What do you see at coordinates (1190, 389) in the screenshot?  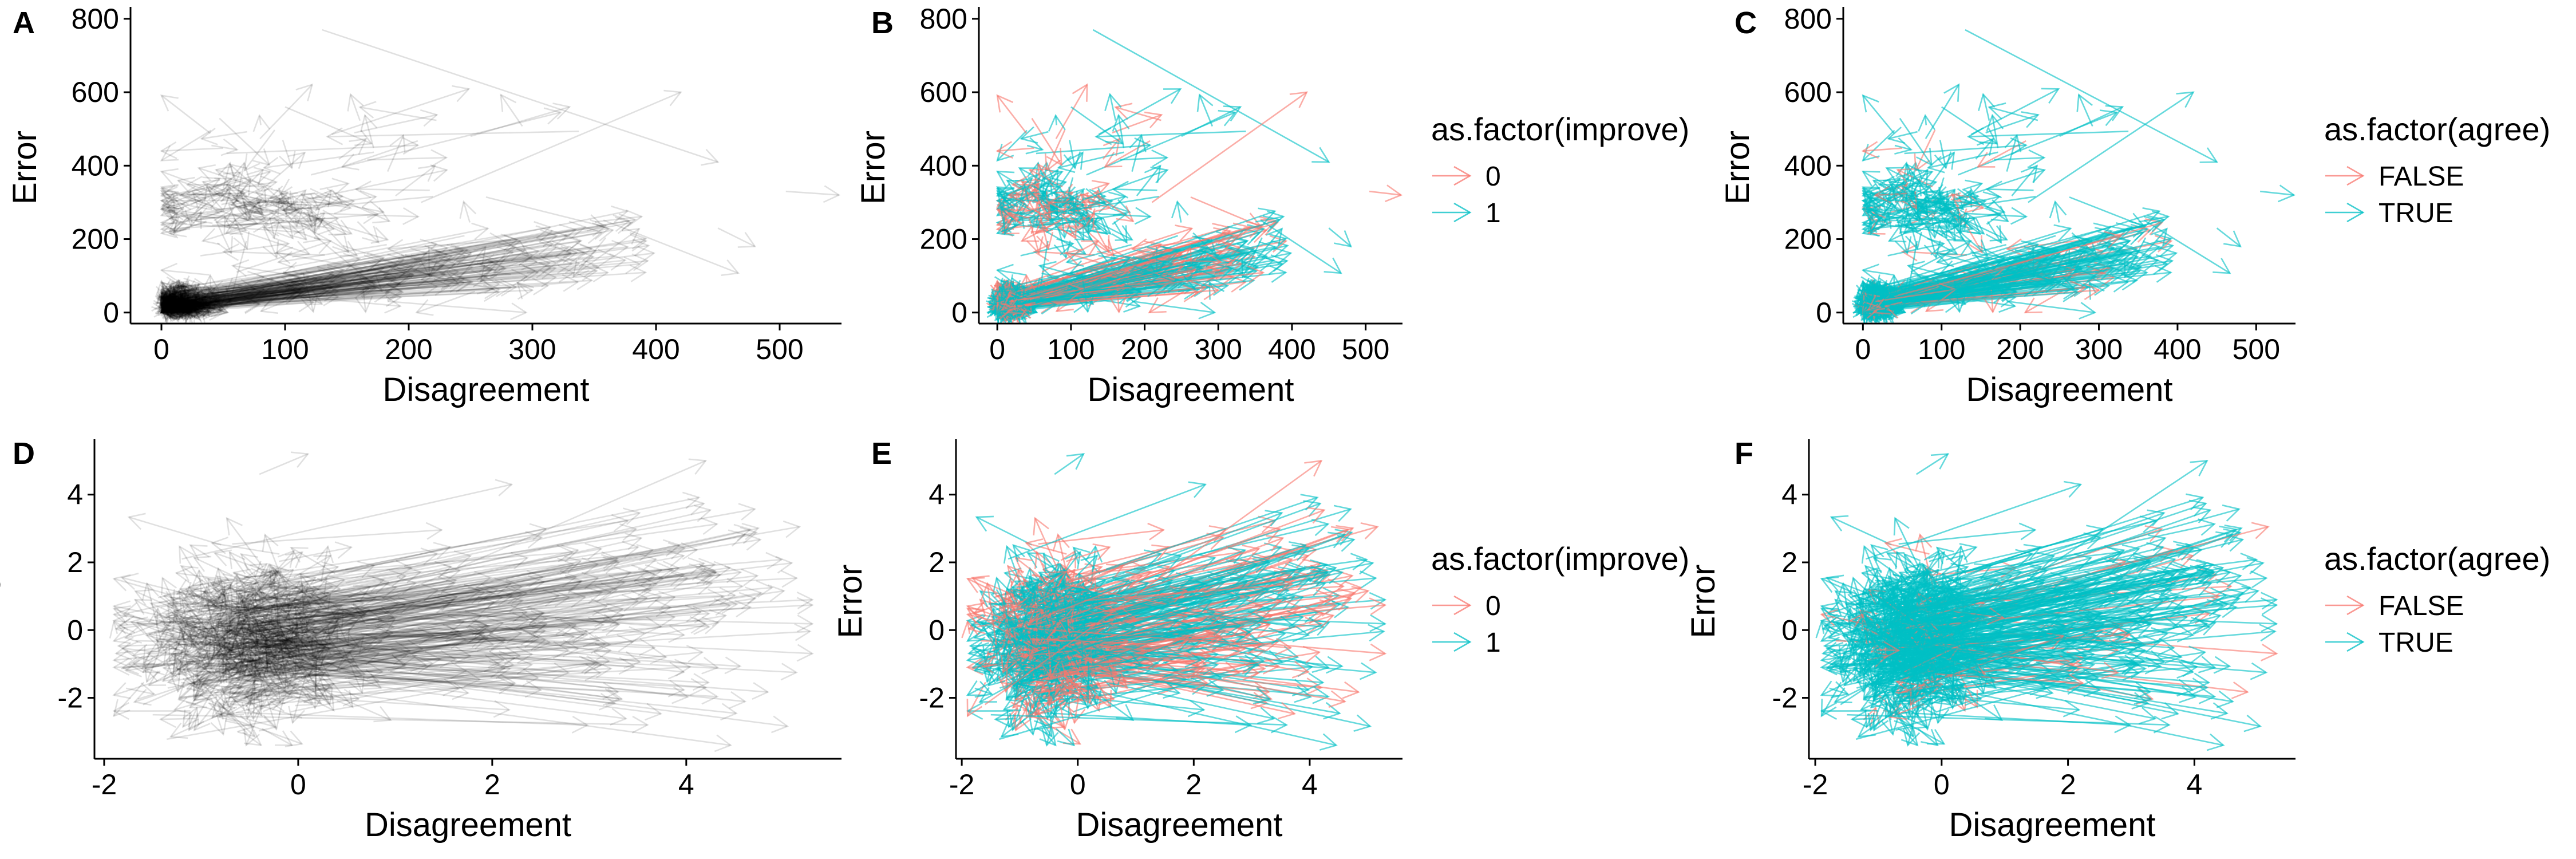 I see `x-axis-title: Disagreement` at bounding box center [1190, 389].